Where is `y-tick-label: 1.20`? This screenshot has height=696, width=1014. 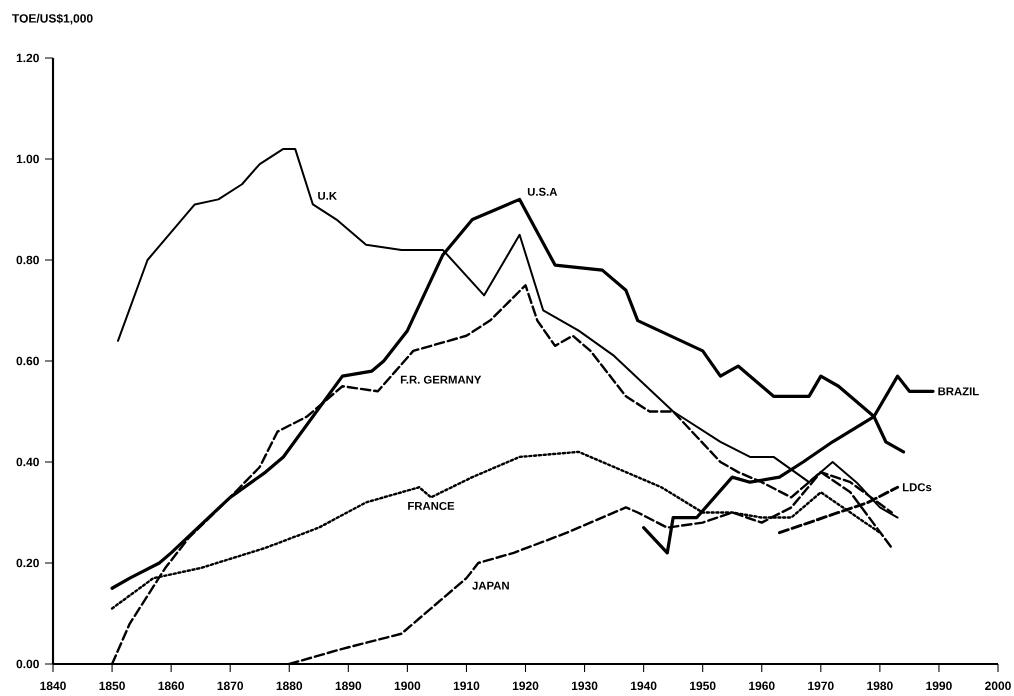 y-tick-label: 1.20 is located at coordinates (27, 58).